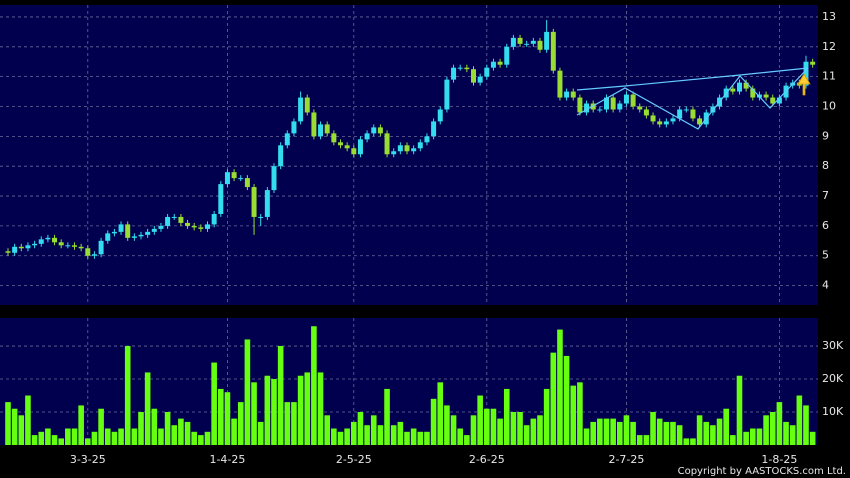 The width and height of the screenshot is (850, 478). I want to click on y-tick-label: 8, so click(825, 165).